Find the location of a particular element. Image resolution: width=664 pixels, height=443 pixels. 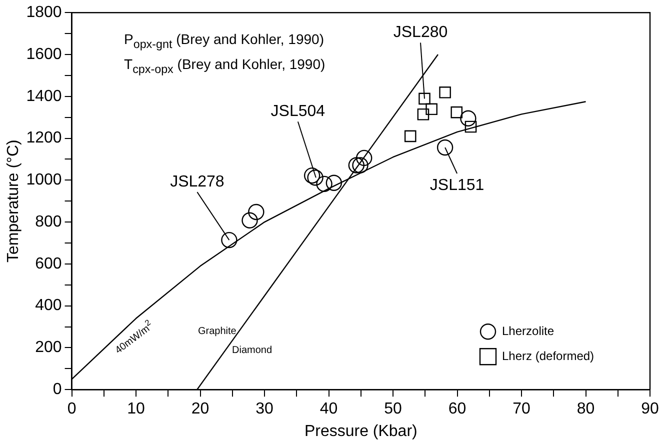

y-tick-label: 1000 is located at coordinates (44, 180).